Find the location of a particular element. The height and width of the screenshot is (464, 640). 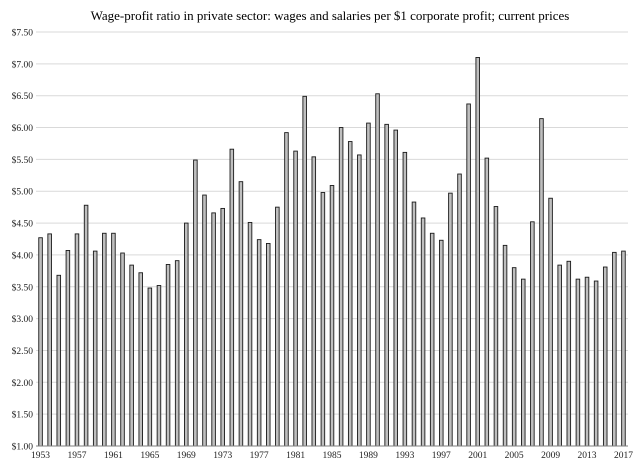

bar-1958 is located at coordinates (86, 325).